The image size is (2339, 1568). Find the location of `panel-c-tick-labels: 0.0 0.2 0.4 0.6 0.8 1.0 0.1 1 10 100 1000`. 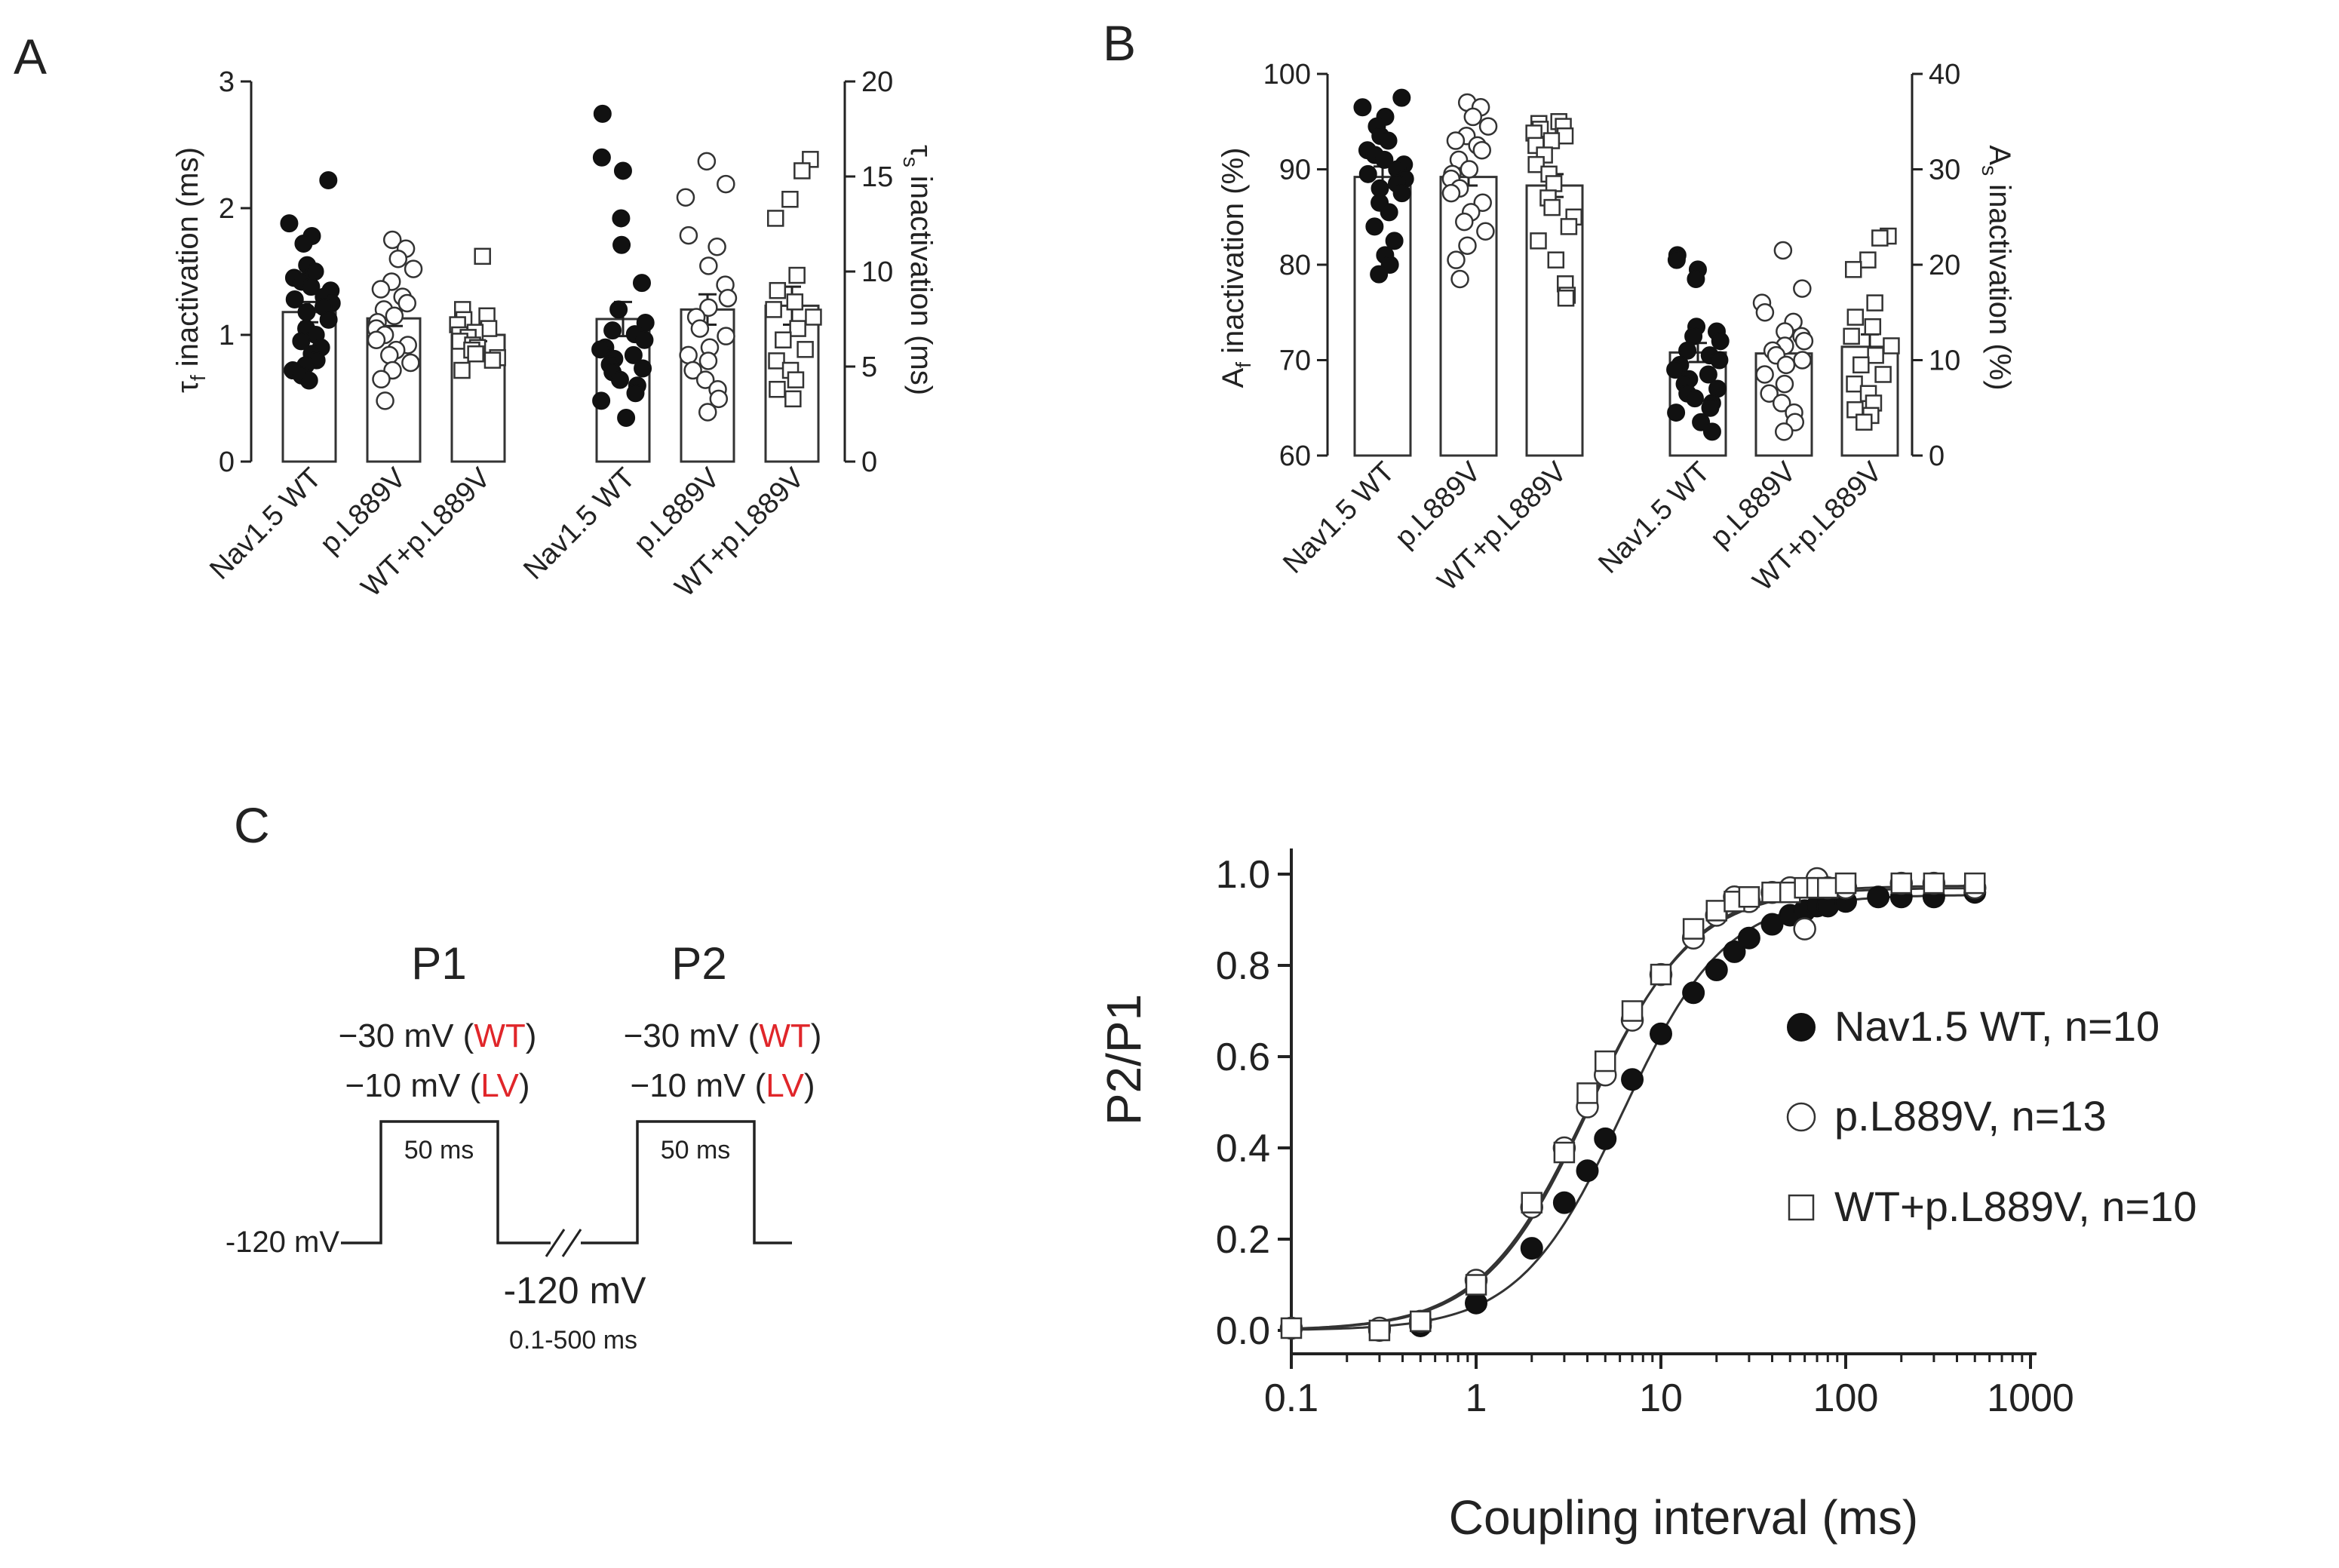

panel-c-tick-labels: 0.0 0.2 0.4 0.6 0.8 1.0 0.1 1 10 100 1000 is located at coordinates (1645, 1136).